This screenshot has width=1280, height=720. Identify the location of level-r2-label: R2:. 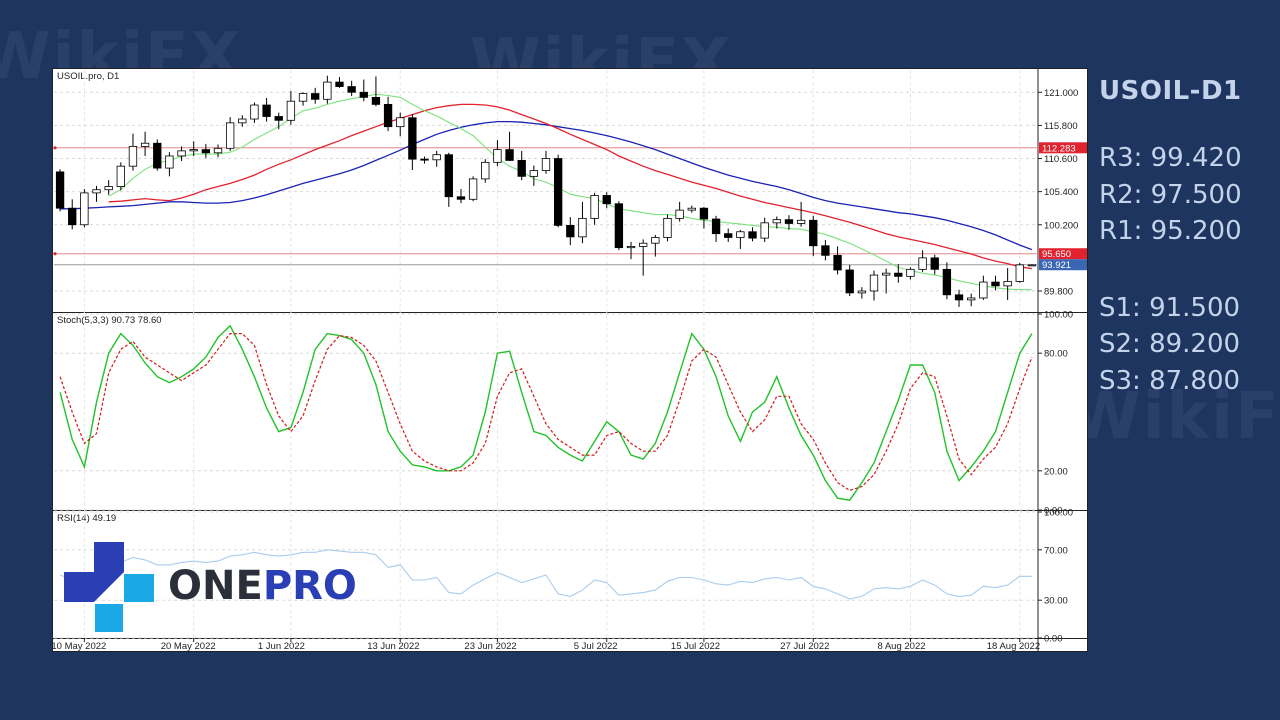
(1121, 194).